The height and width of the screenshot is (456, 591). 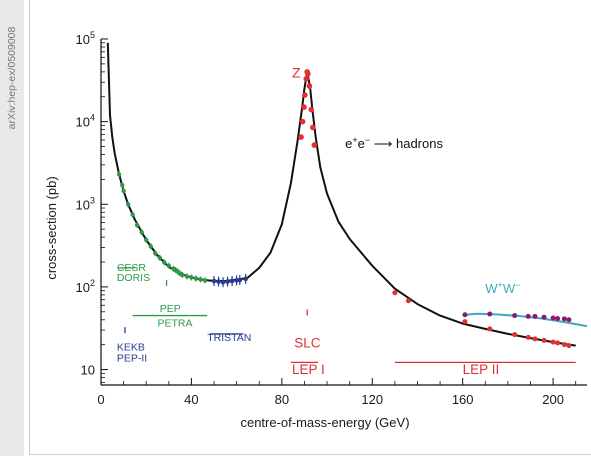 What do you see at coordinates (502, 288) in the screenshot?
I see `ww-label: W+W−` at bounding box center [502, 288].